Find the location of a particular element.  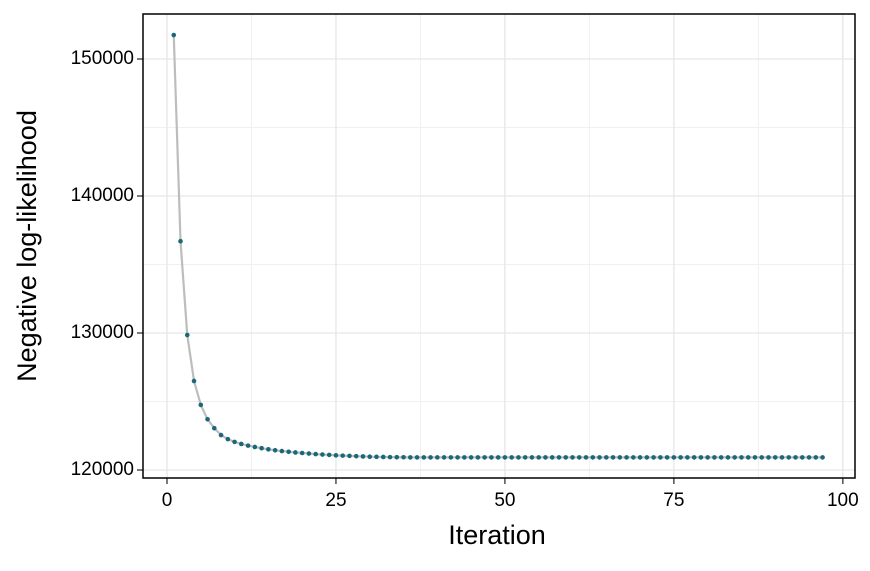

y-tick-label: 150000 is located at coordinates (102, 58).